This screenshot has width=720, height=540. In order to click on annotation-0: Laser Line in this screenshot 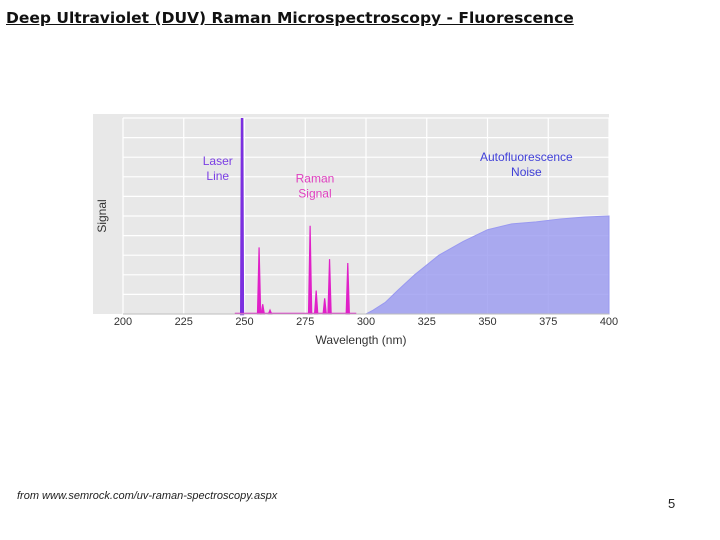, I will do `click(218, 168)`.